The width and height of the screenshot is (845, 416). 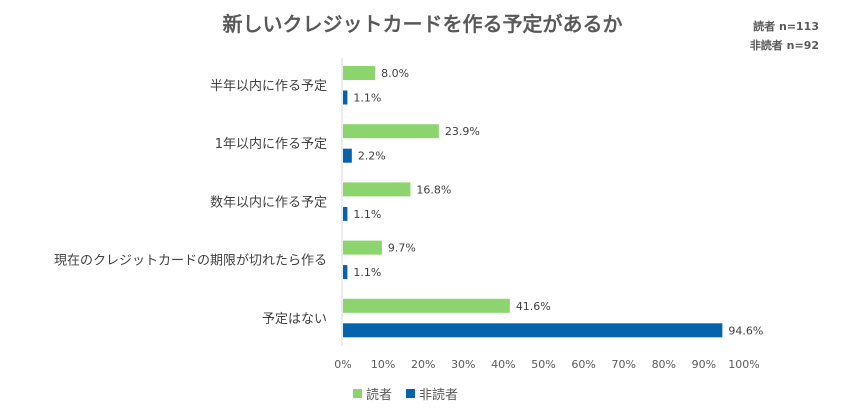 What do you see at coordinates (583, 364) in the screenshot?
I see `x-tick-label: 60%` at bounding box center [583, 364].